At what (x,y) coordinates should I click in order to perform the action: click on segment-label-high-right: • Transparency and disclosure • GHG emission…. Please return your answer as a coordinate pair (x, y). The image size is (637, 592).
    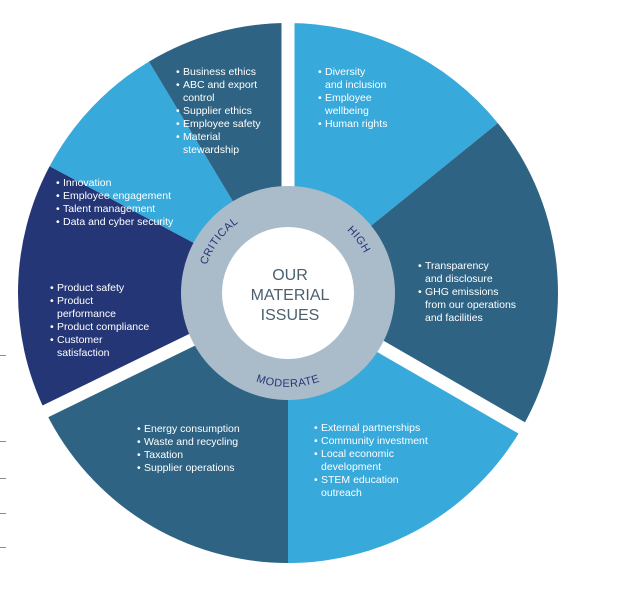
    Looking at the image, I should click on (467, 292).